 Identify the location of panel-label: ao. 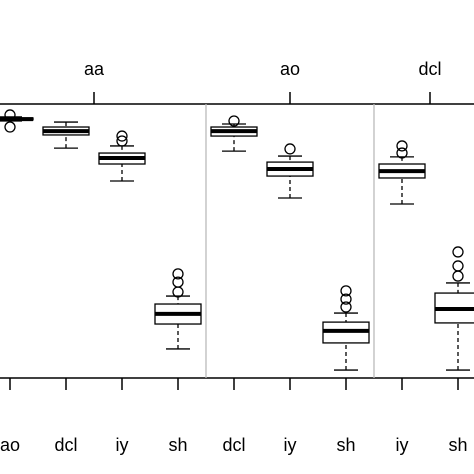
(290, 69).